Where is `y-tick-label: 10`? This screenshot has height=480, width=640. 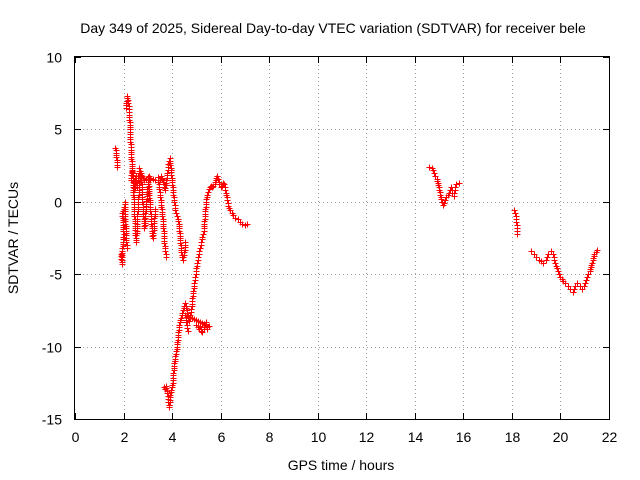 y-tick-label: 10 is located at coordinates (54, 58).